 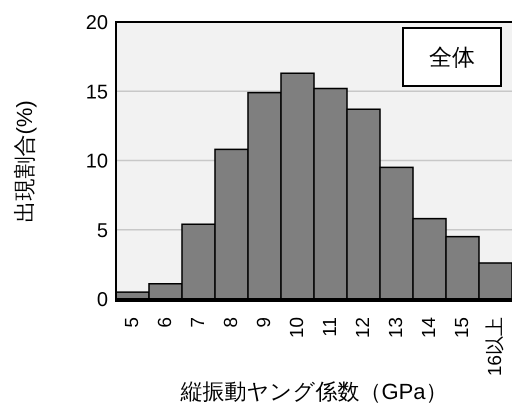 What do you see at coordinates (97, 92) in the screenshot?
I see `y-tick-label: 15` at bounding box center [97, 92].